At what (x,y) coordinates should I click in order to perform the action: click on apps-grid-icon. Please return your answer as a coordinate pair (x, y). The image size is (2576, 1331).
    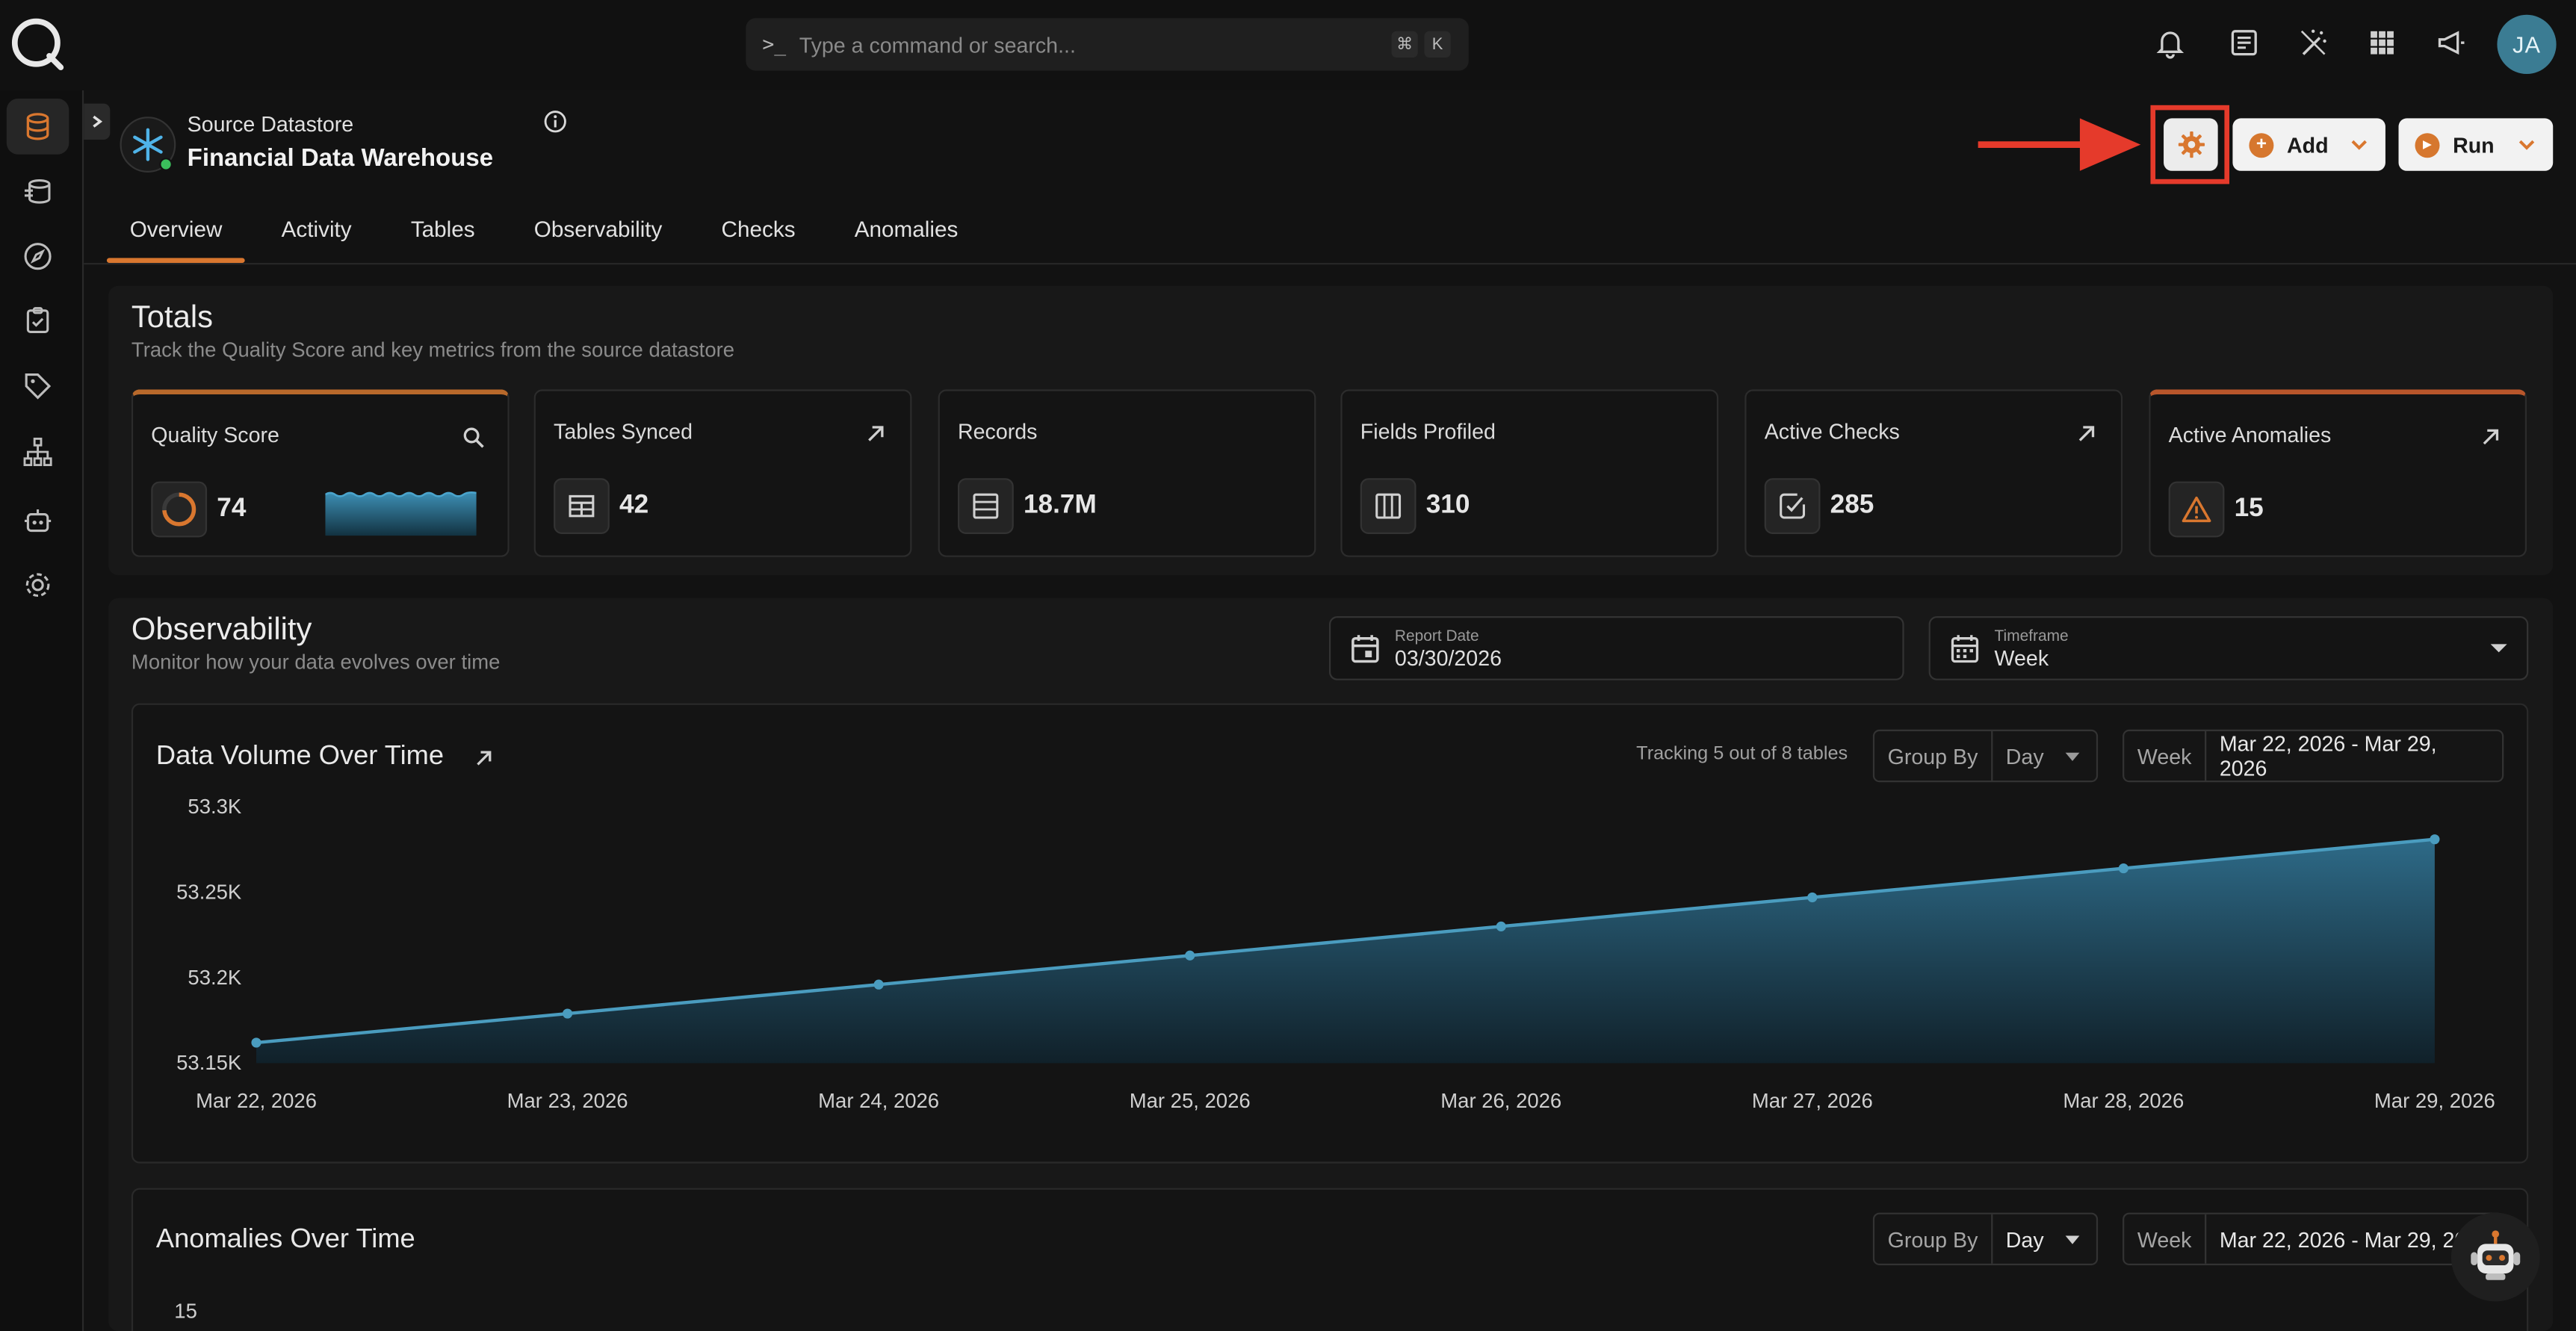
    Looking at the image, I should click on (2382, 43).